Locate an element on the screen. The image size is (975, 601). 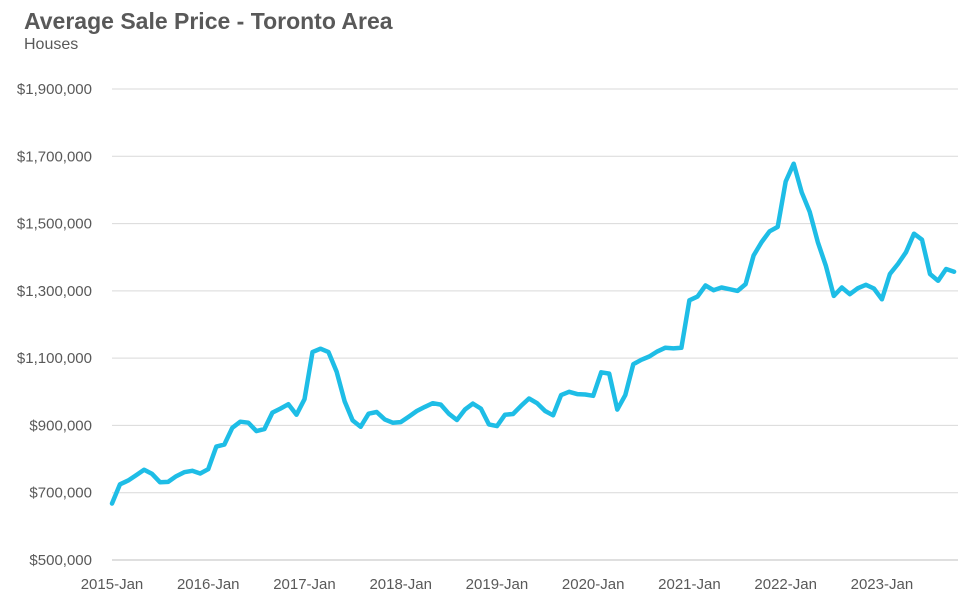
y-tick-label: $1,500,000 is located at coordinates (54, 224).